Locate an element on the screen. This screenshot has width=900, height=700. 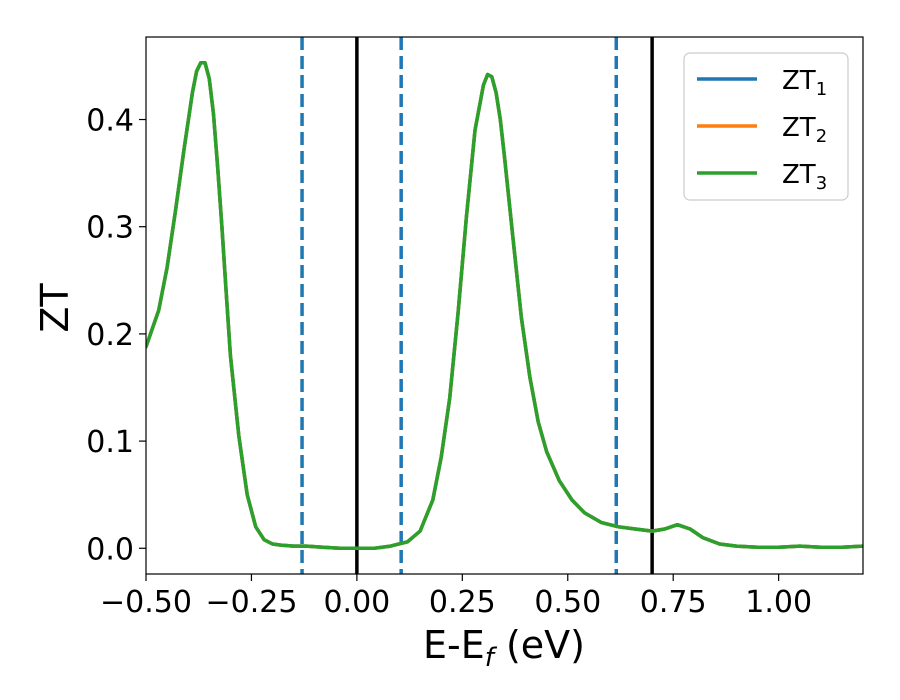
x-axis-title: E-Ef (eV) is located at coordinates (504, 648).